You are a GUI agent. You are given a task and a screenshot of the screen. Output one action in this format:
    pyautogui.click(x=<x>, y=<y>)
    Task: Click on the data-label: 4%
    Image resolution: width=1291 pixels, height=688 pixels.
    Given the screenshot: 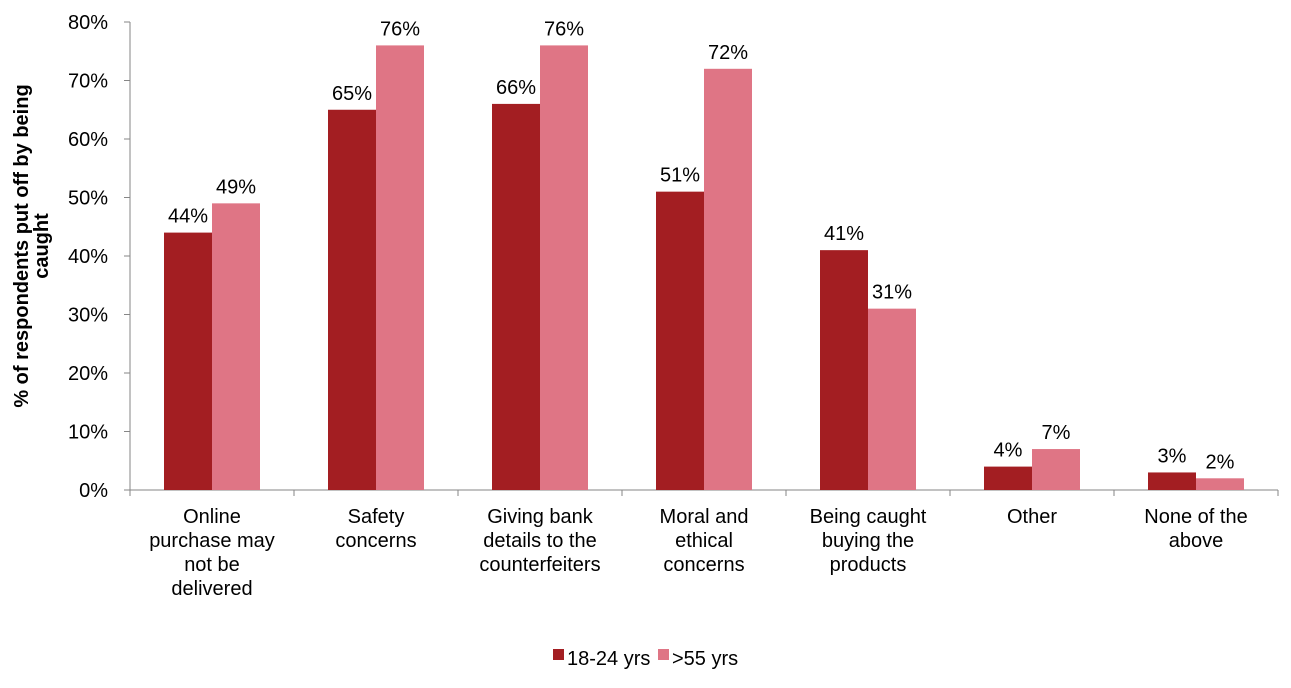 What is the action you would take?
    pyautogui.click(x=1008, y=451)
    